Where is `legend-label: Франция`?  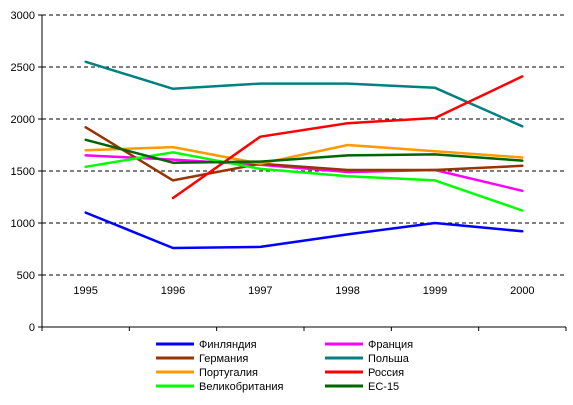
legend-label: Франция is located at coordinates (390, 345).